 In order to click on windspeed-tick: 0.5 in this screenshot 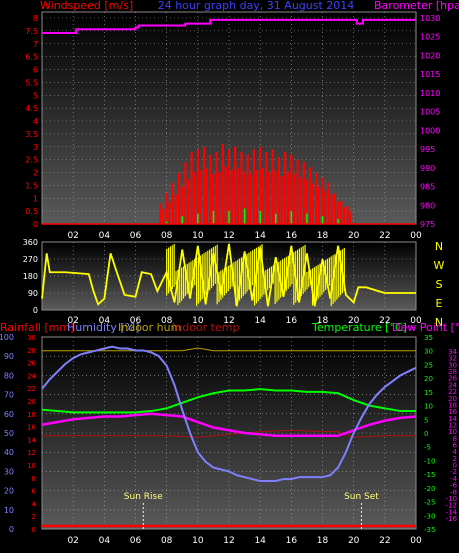, I will do `click(31, 211)`.